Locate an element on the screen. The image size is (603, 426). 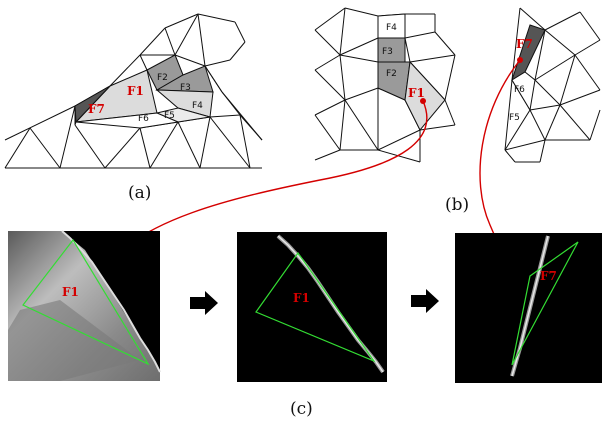
panel-c-image-3: F7 is located at coordinates (528, 308).